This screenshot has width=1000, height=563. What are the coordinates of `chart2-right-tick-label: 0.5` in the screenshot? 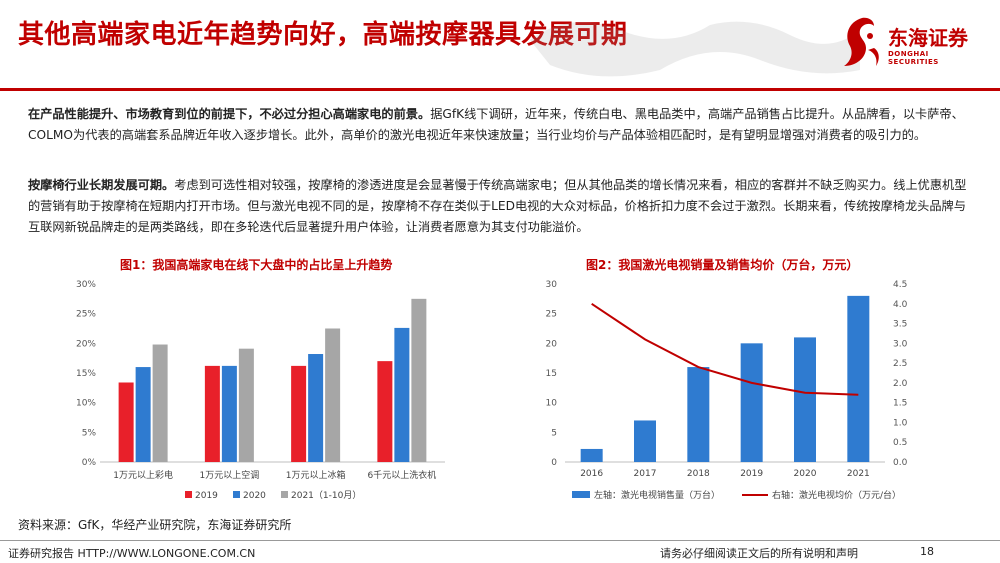 It's located at (900, 443).